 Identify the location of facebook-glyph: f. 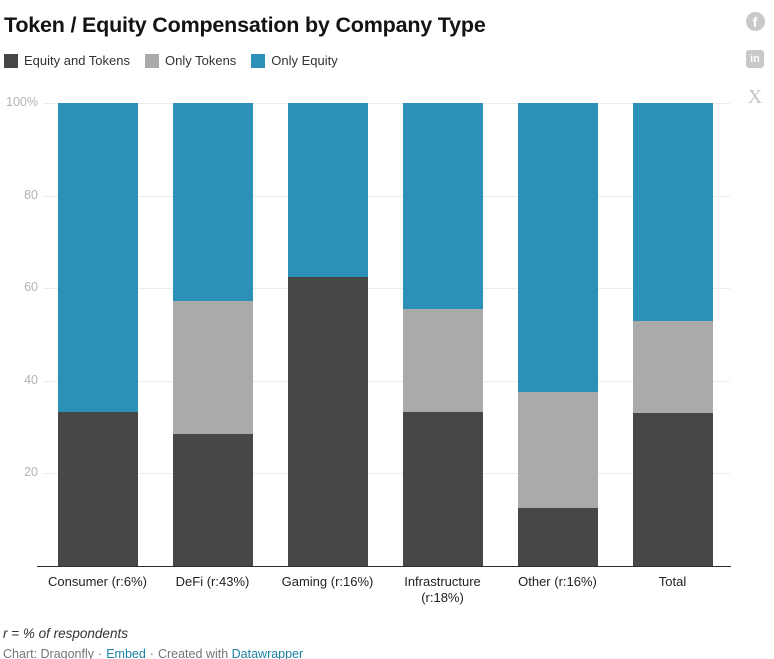
(755, 21).